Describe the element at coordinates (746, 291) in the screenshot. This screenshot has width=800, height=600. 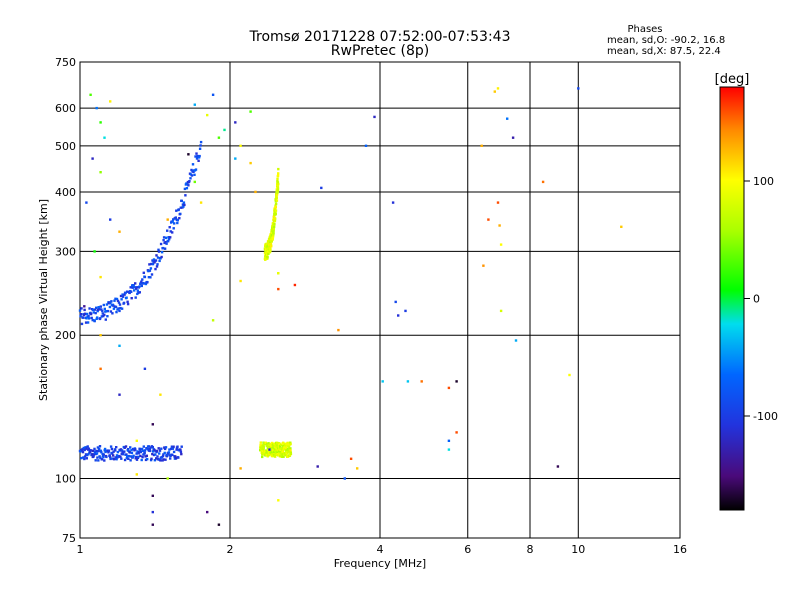
I see `colorbar: [deg] 100 0 -100` at that location.